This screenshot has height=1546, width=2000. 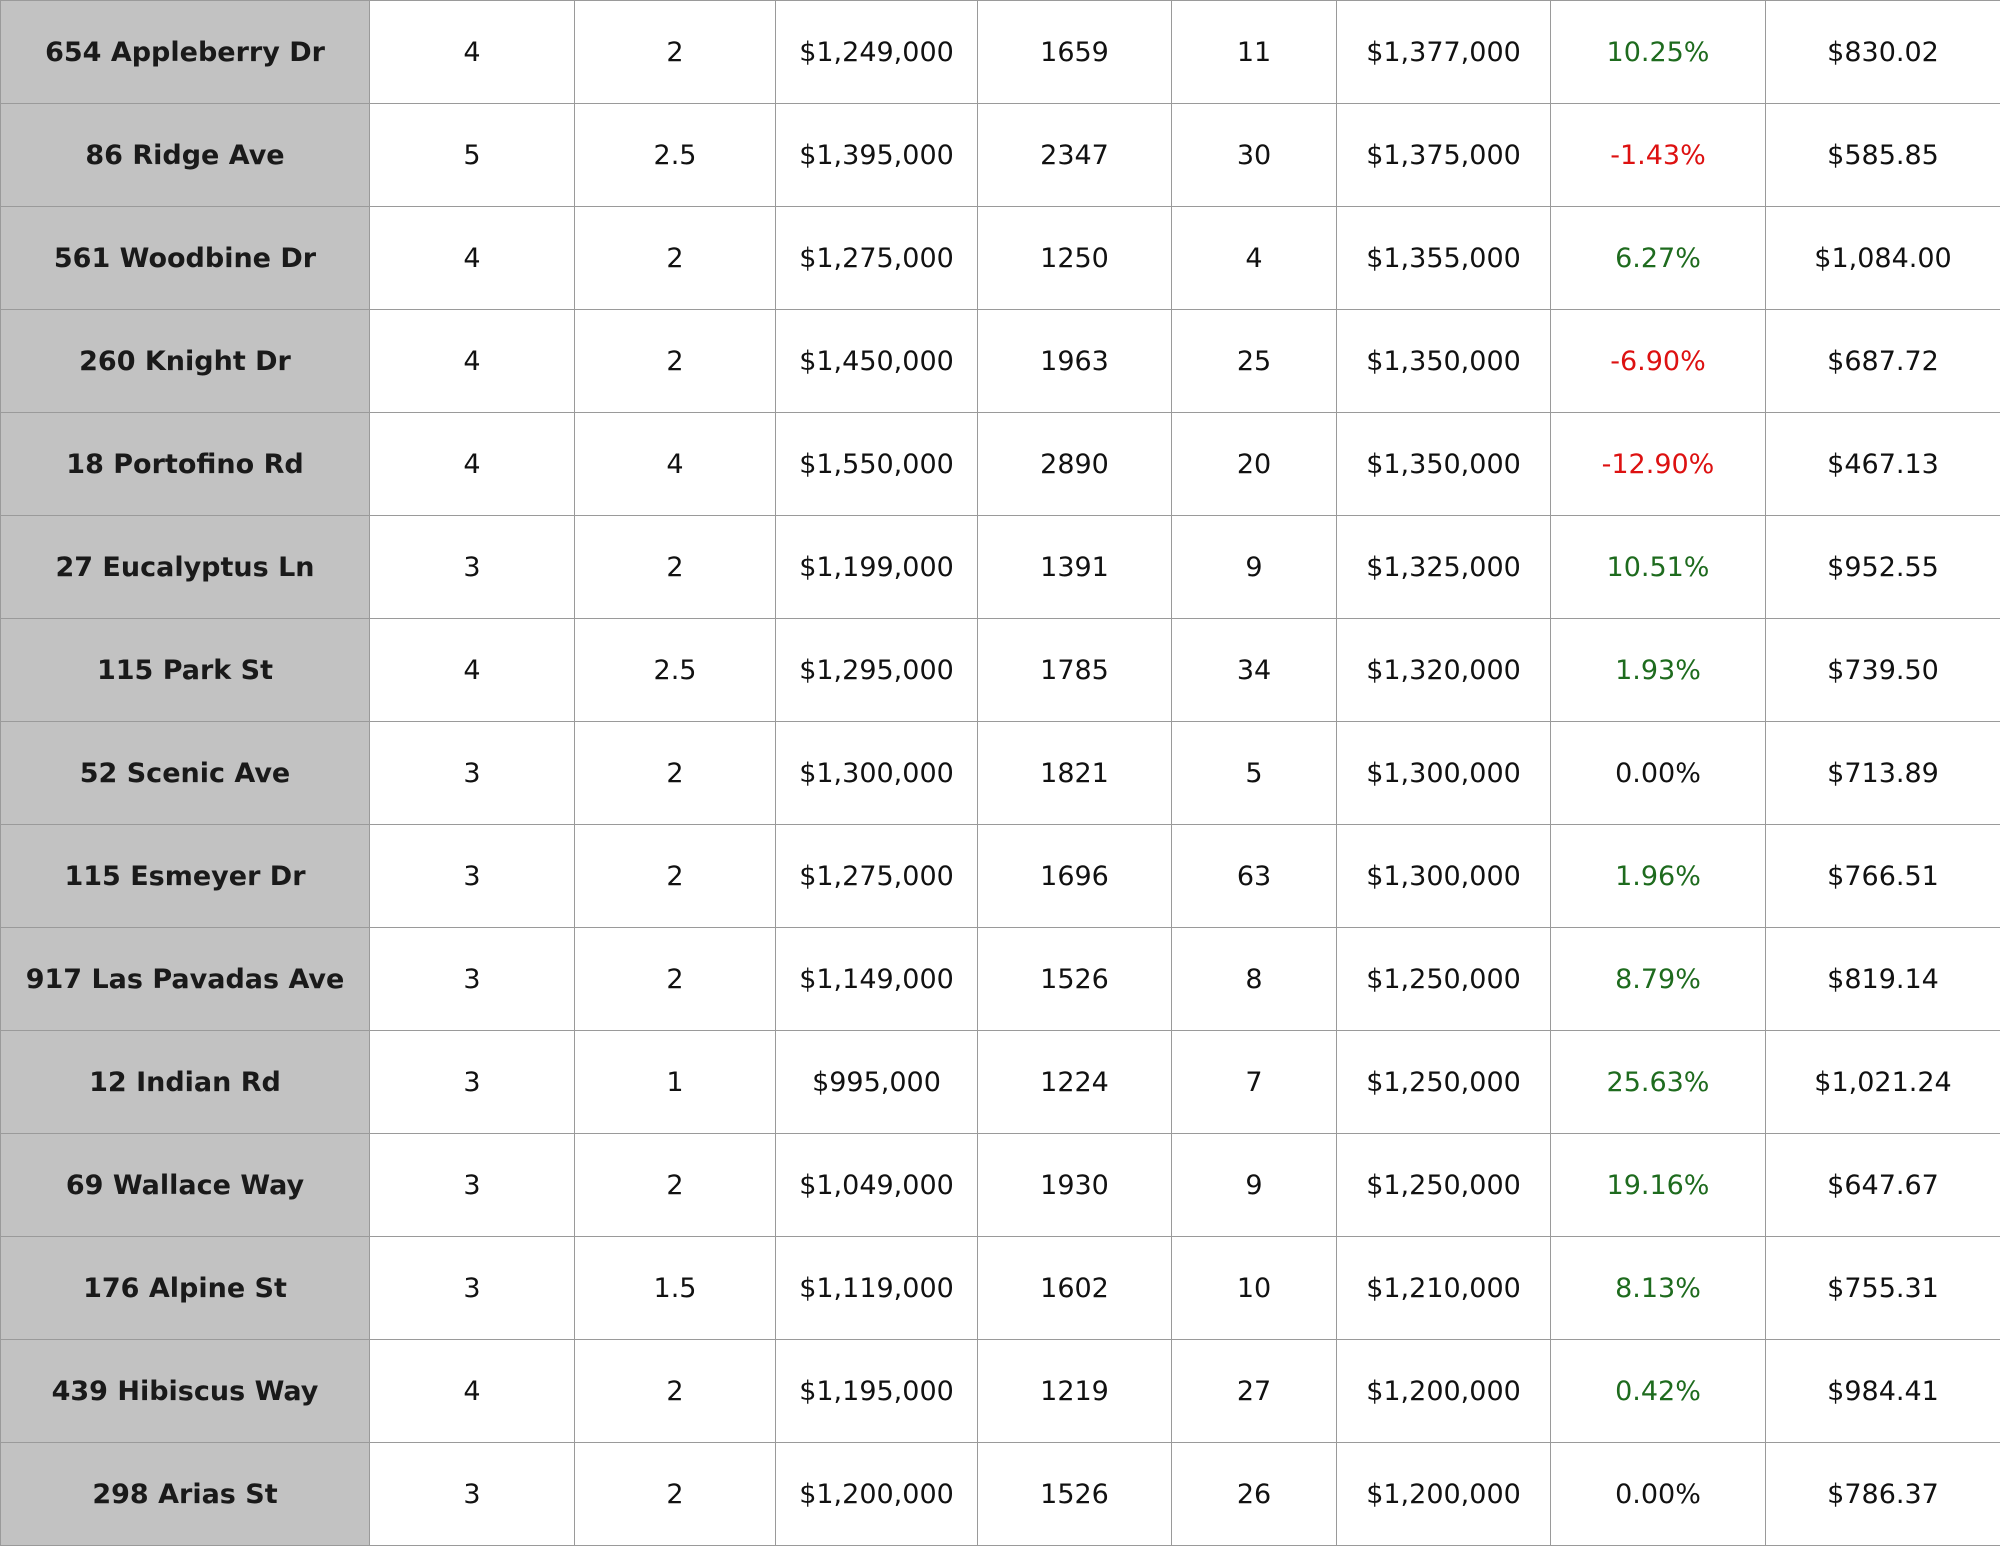 I want to click on price-per-sqft-cell: $819.14, so click(x=1883, y=979).